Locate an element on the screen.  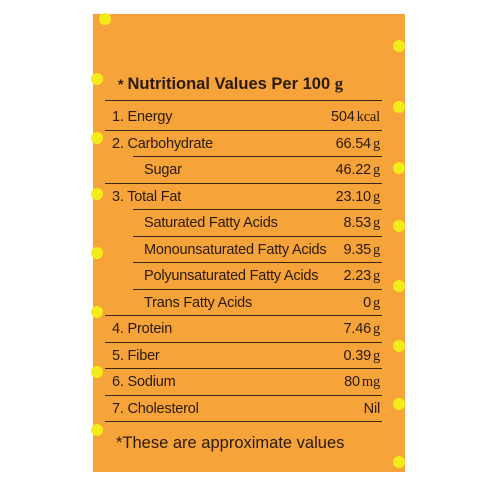
title-asterisk: * is located at coordinates (121, 84).